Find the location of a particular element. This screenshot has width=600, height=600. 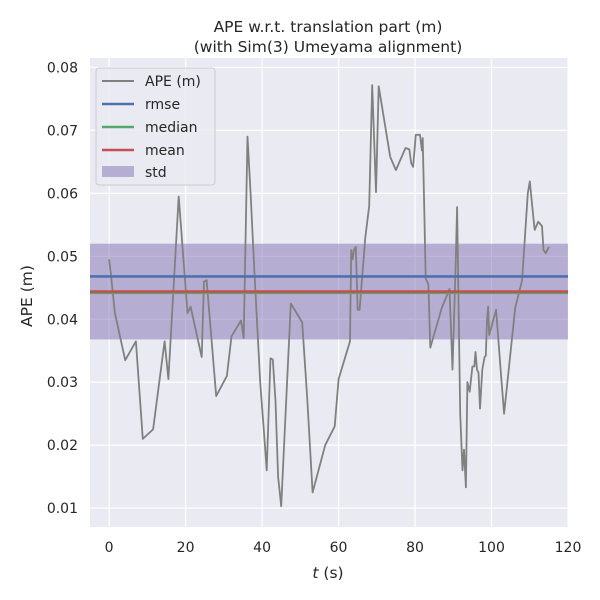

x-tick-label: 100 is located at coordinates (491, 548).